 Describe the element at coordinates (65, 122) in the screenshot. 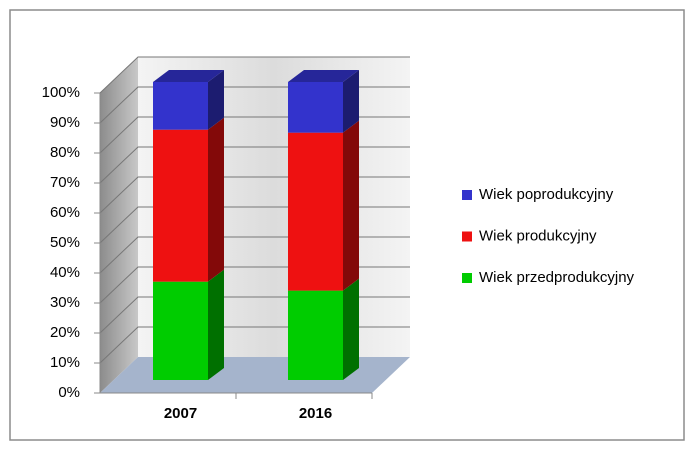

I see `y-tick-label: 90%` at that location.